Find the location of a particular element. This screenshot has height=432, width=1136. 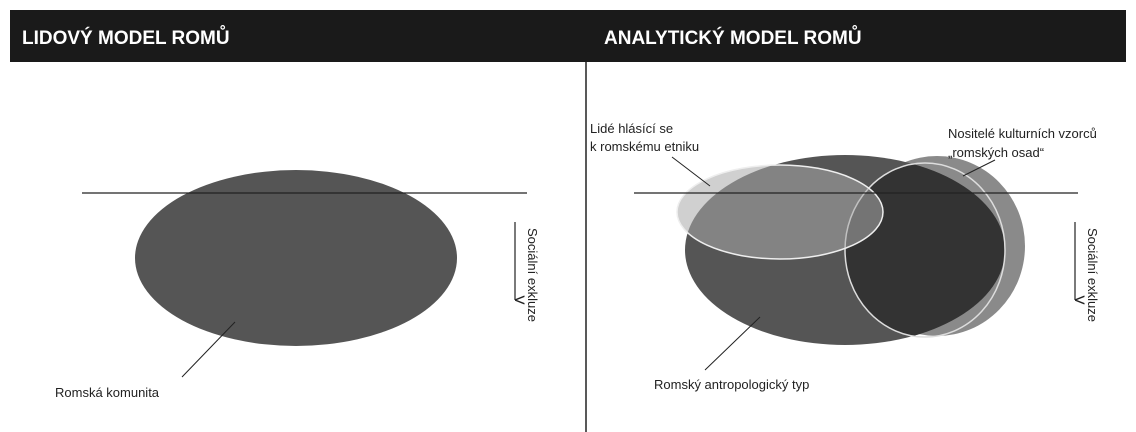

community-ellipse is located at coordinates (296, 258).